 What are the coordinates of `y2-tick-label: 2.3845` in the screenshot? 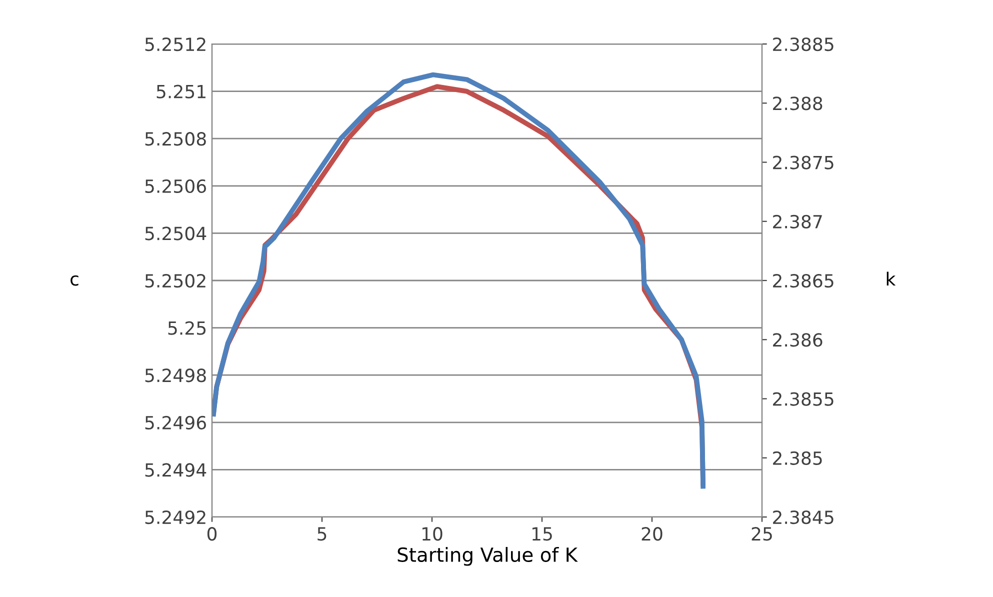 It's located at (803, 517).